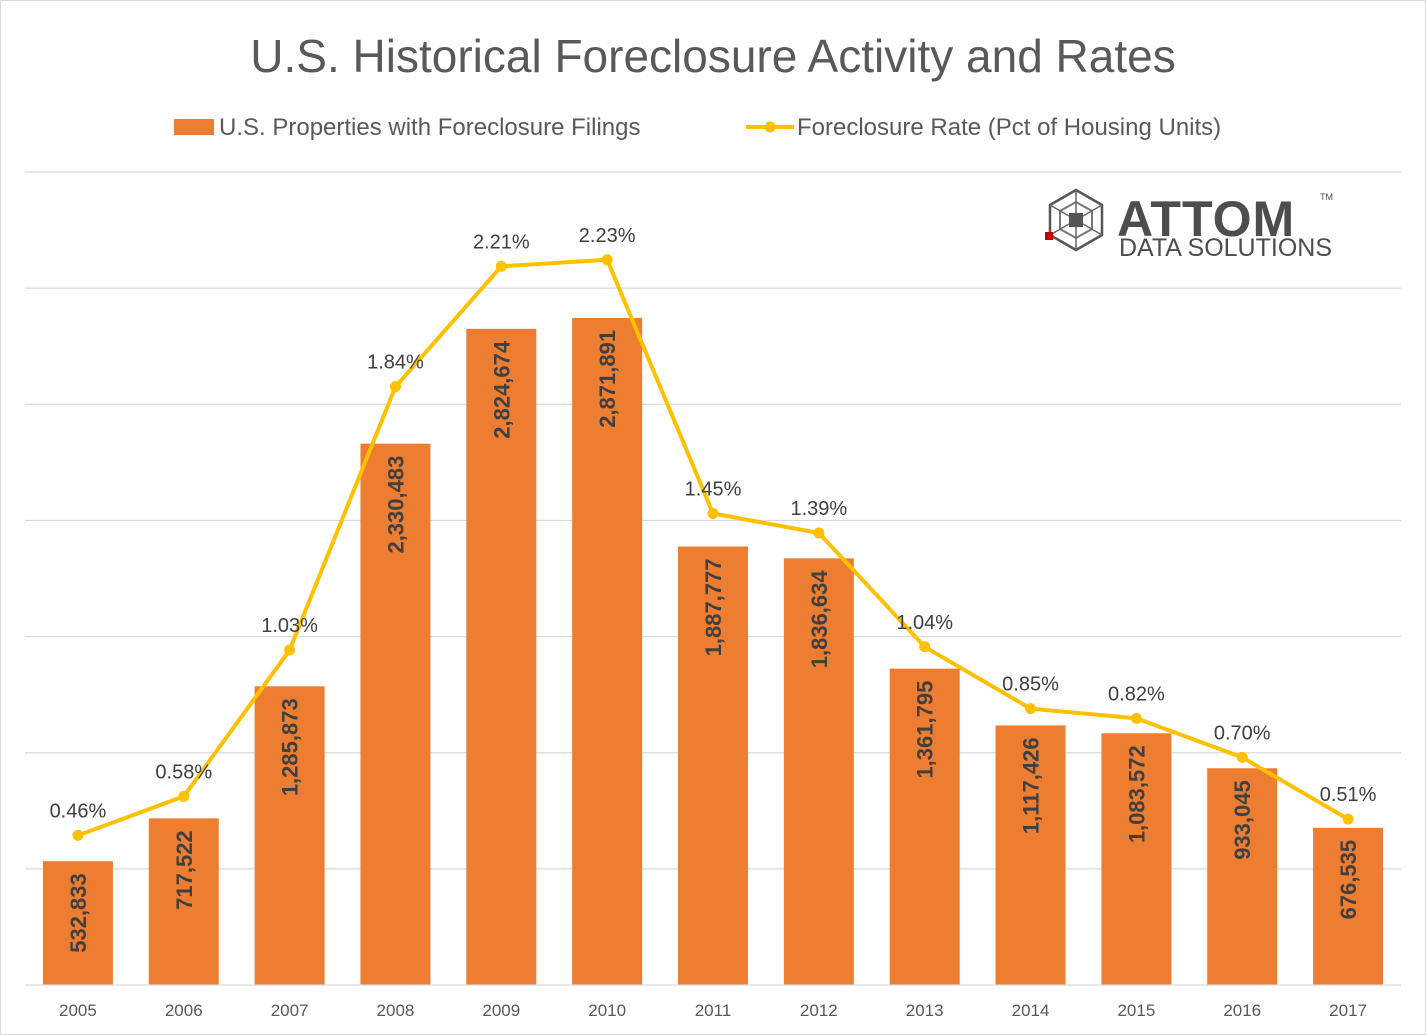 This screenshot has height=1035, width=1426. What do you see at coordinates (184, 796) in the screenshot?
I see `rate-point-2006` at bounding box center [184, 796].